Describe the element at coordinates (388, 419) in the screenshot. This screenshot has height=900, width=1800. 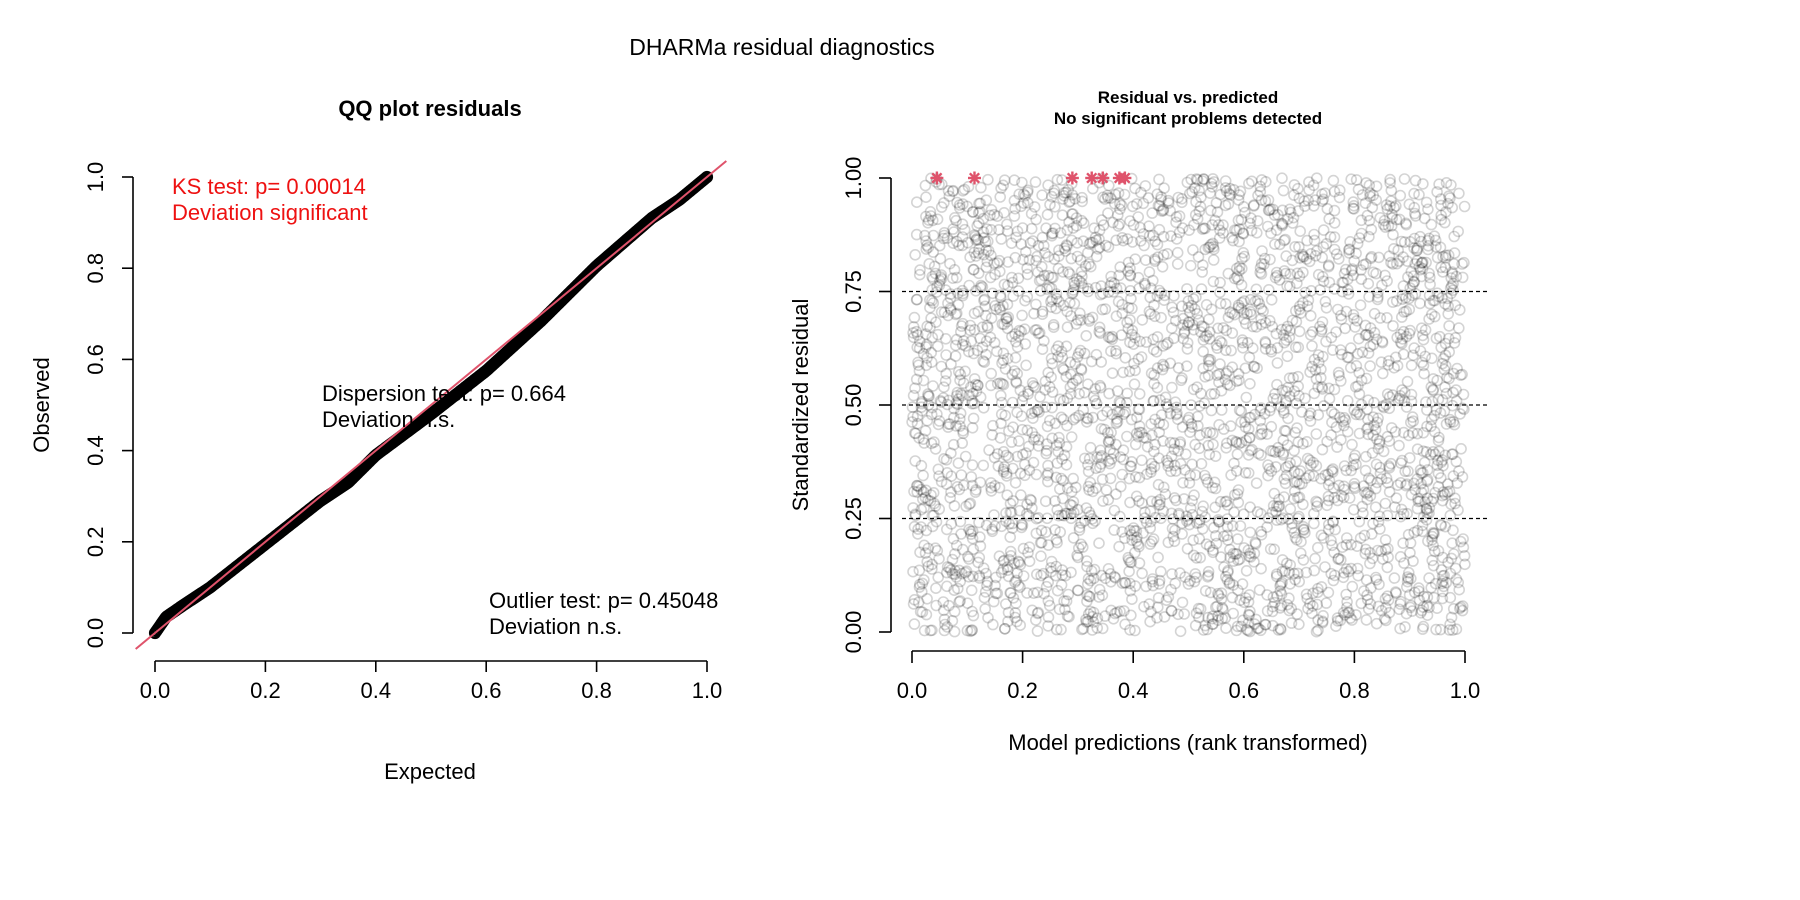
I see `dispersion-deviation-text: Deviation n.s.` at that location.